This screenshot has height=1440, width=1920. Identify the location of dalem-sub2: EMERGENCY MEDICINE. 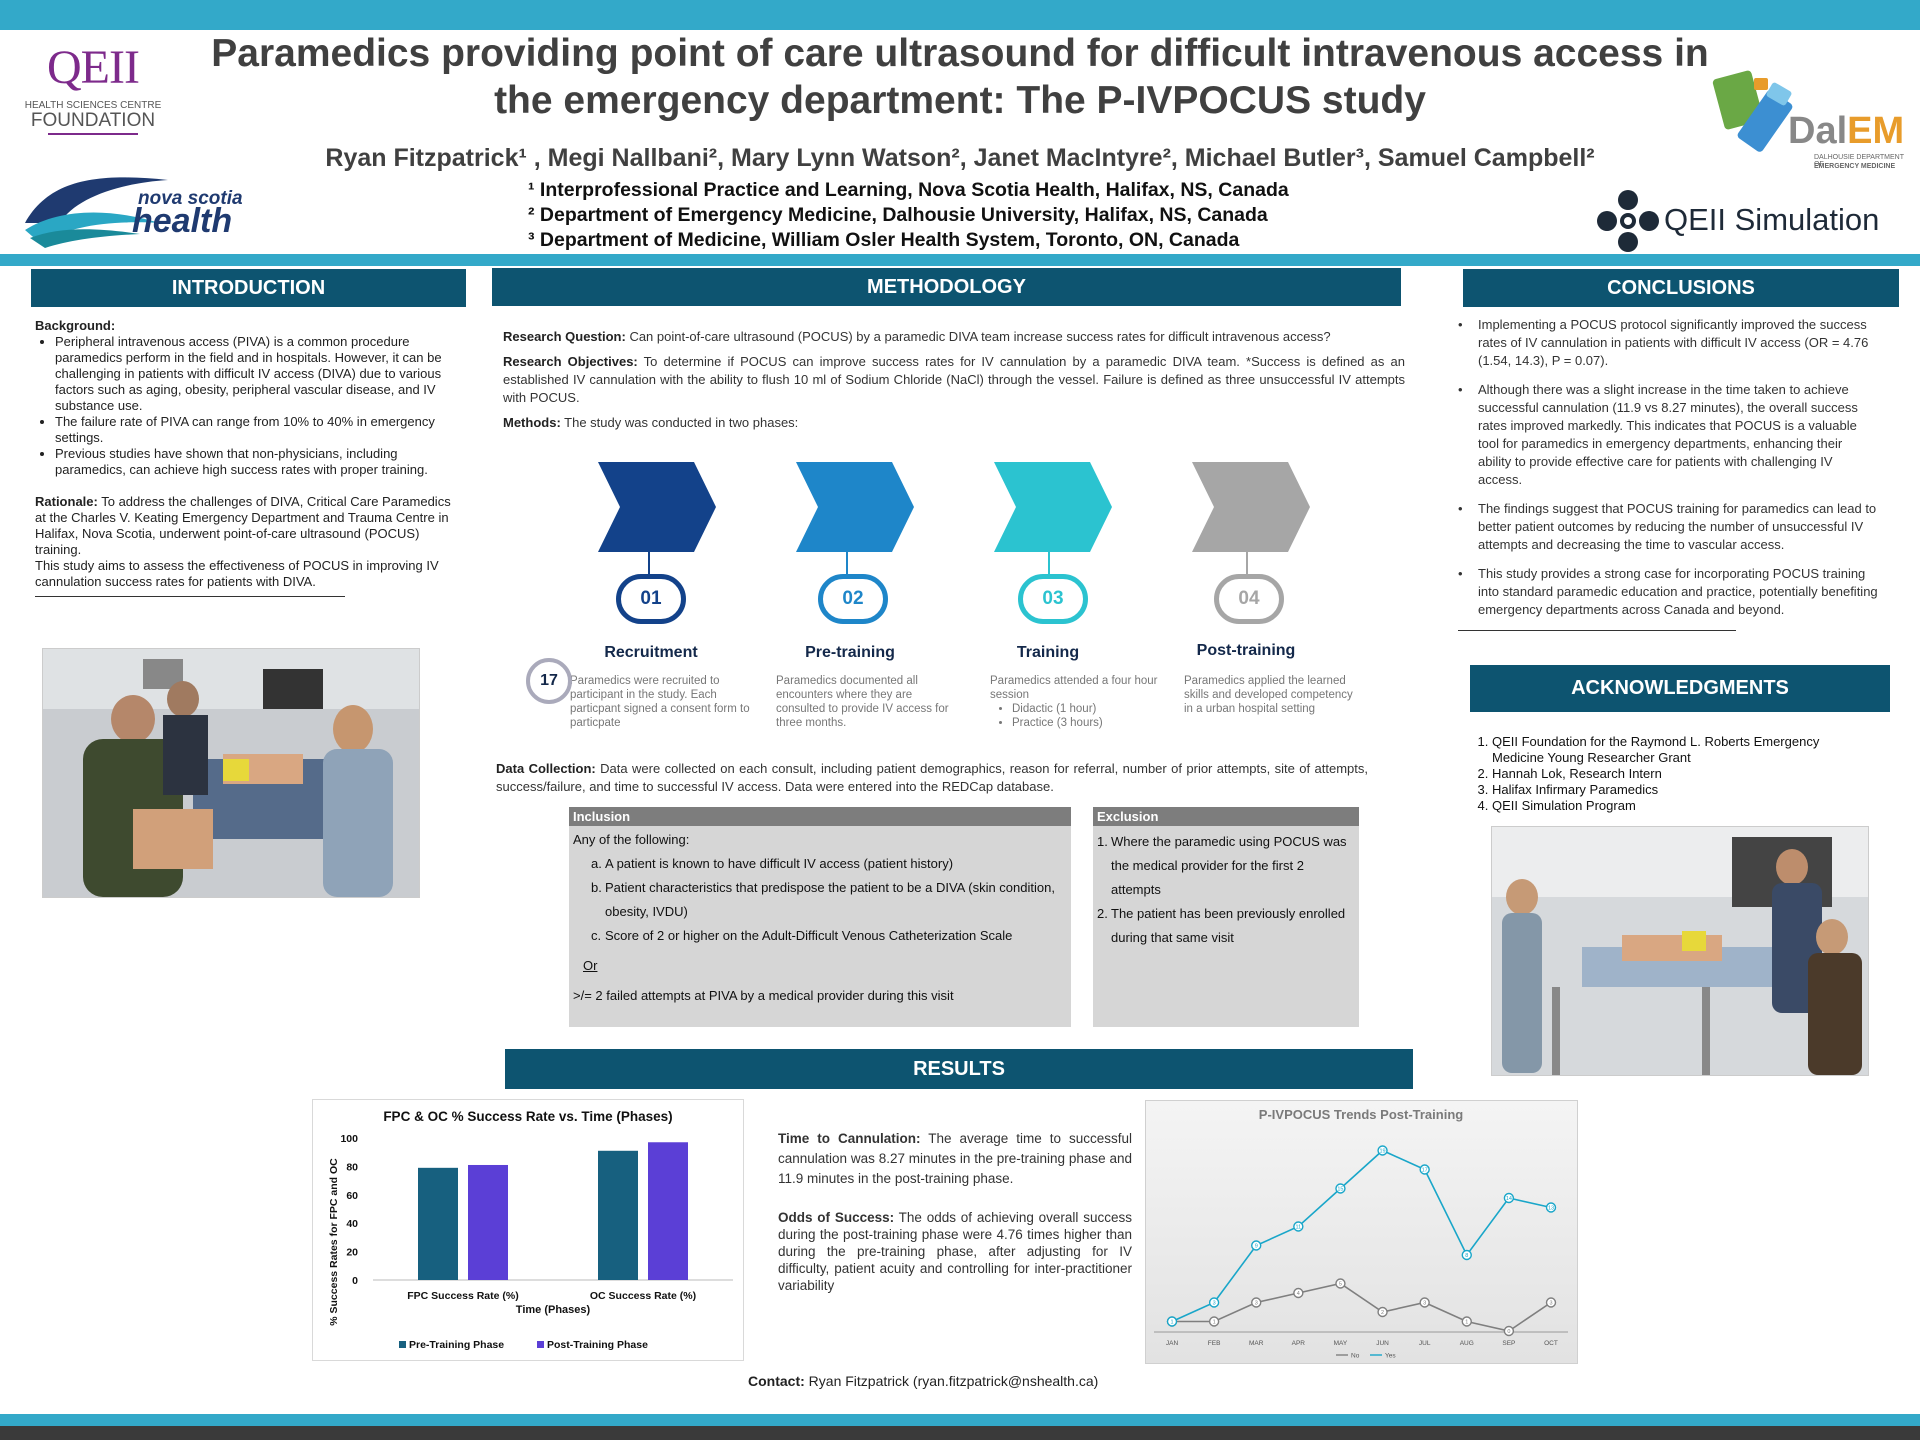
(1855, 166).